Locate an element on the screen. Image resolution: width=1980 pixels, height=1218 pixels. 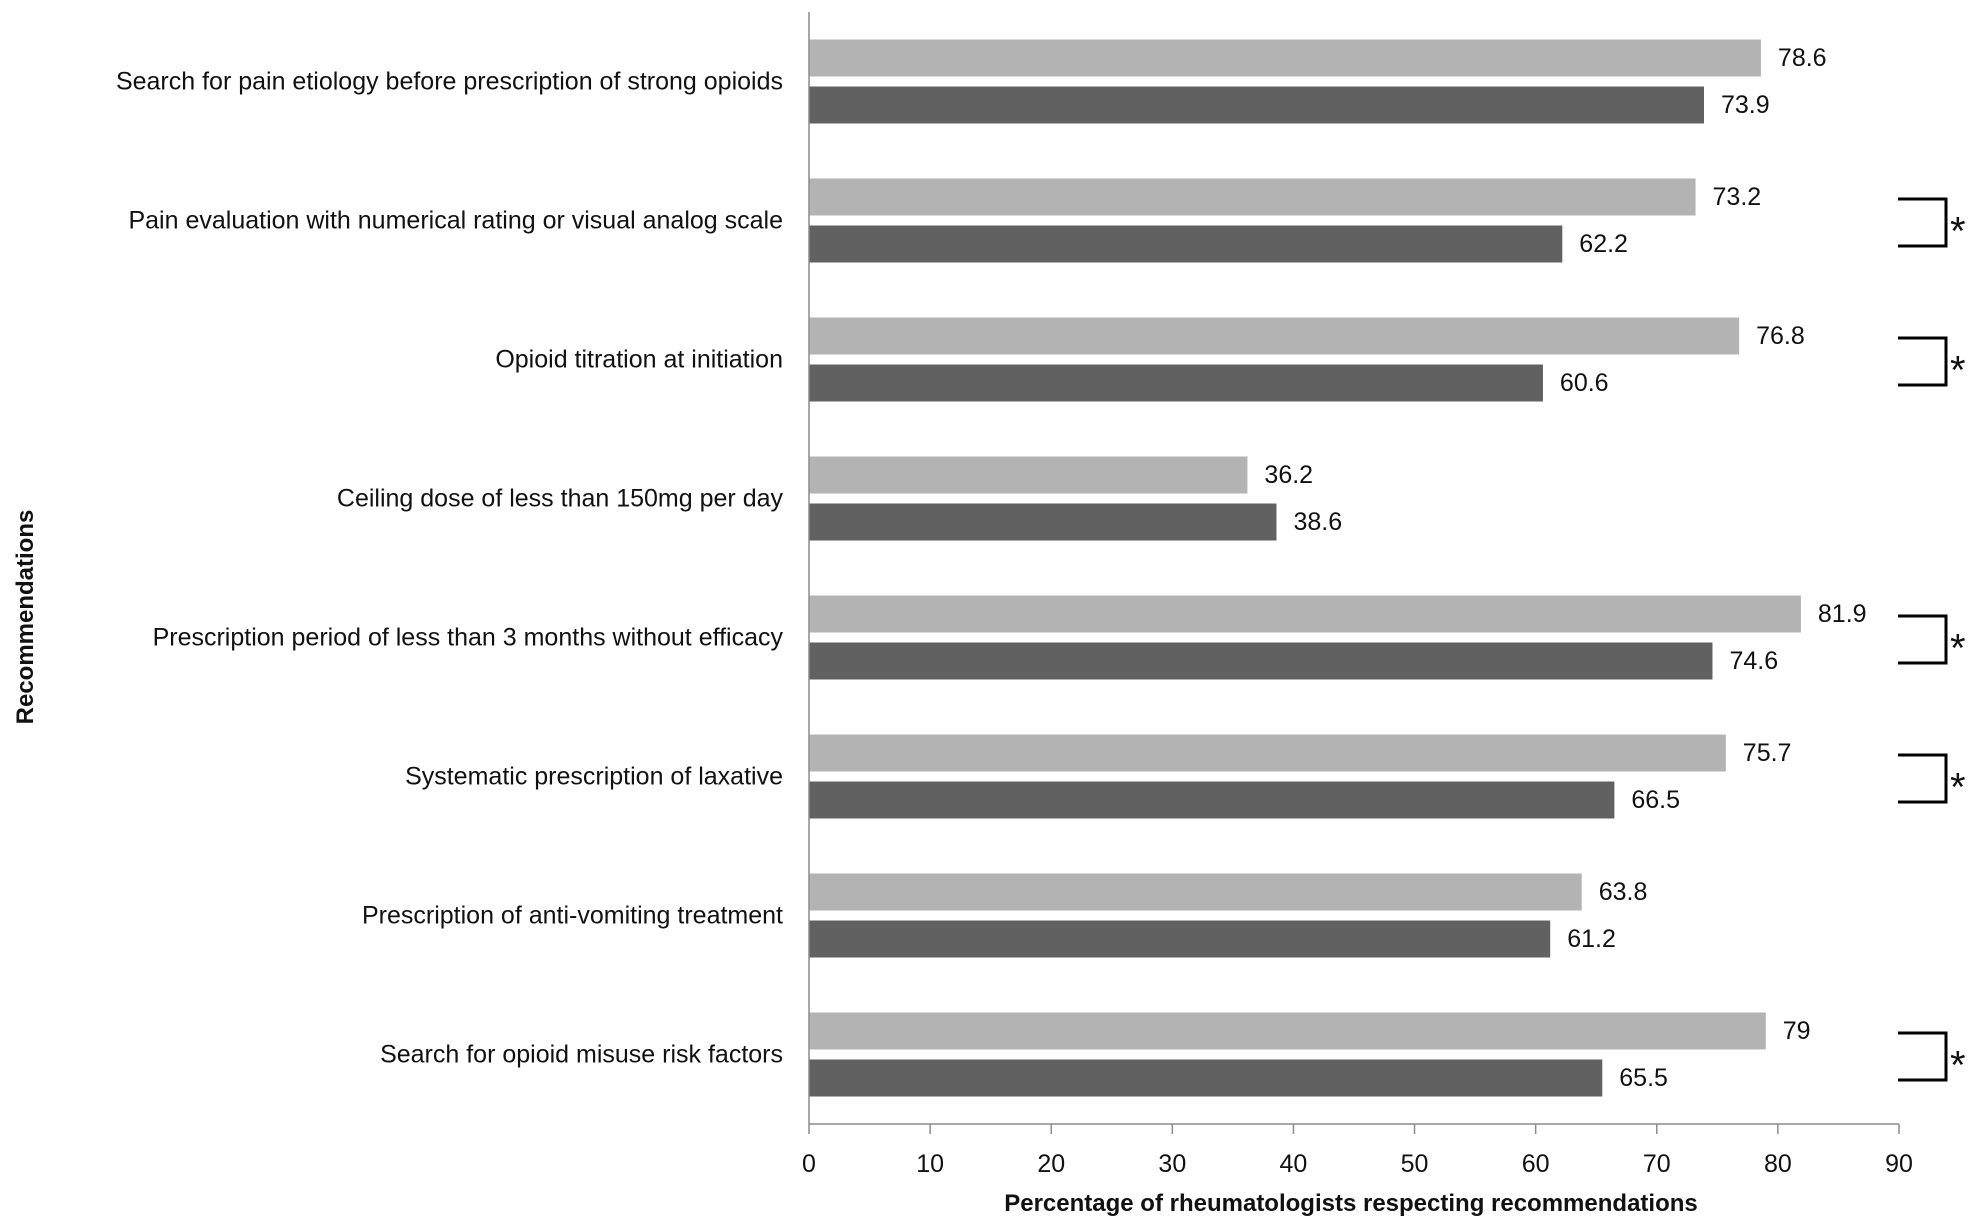
category-label: Prescription of anti-vomiting treatment is located at coordinates (572, 916).